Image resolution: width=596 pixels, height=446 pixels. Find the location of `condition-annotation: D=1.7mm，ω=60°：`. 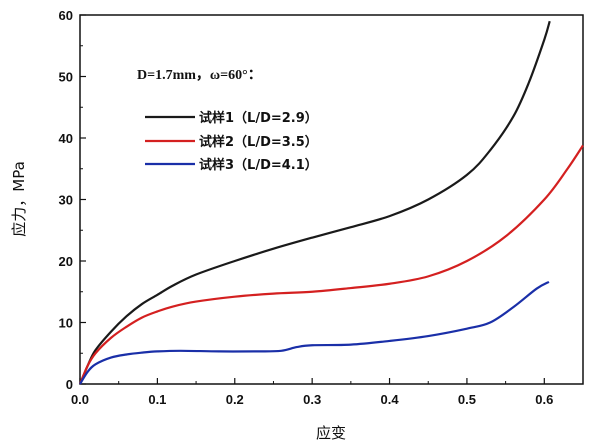

condition-annotation: D=1.7mm，ω=60°： is located at coordinates (199, 75).